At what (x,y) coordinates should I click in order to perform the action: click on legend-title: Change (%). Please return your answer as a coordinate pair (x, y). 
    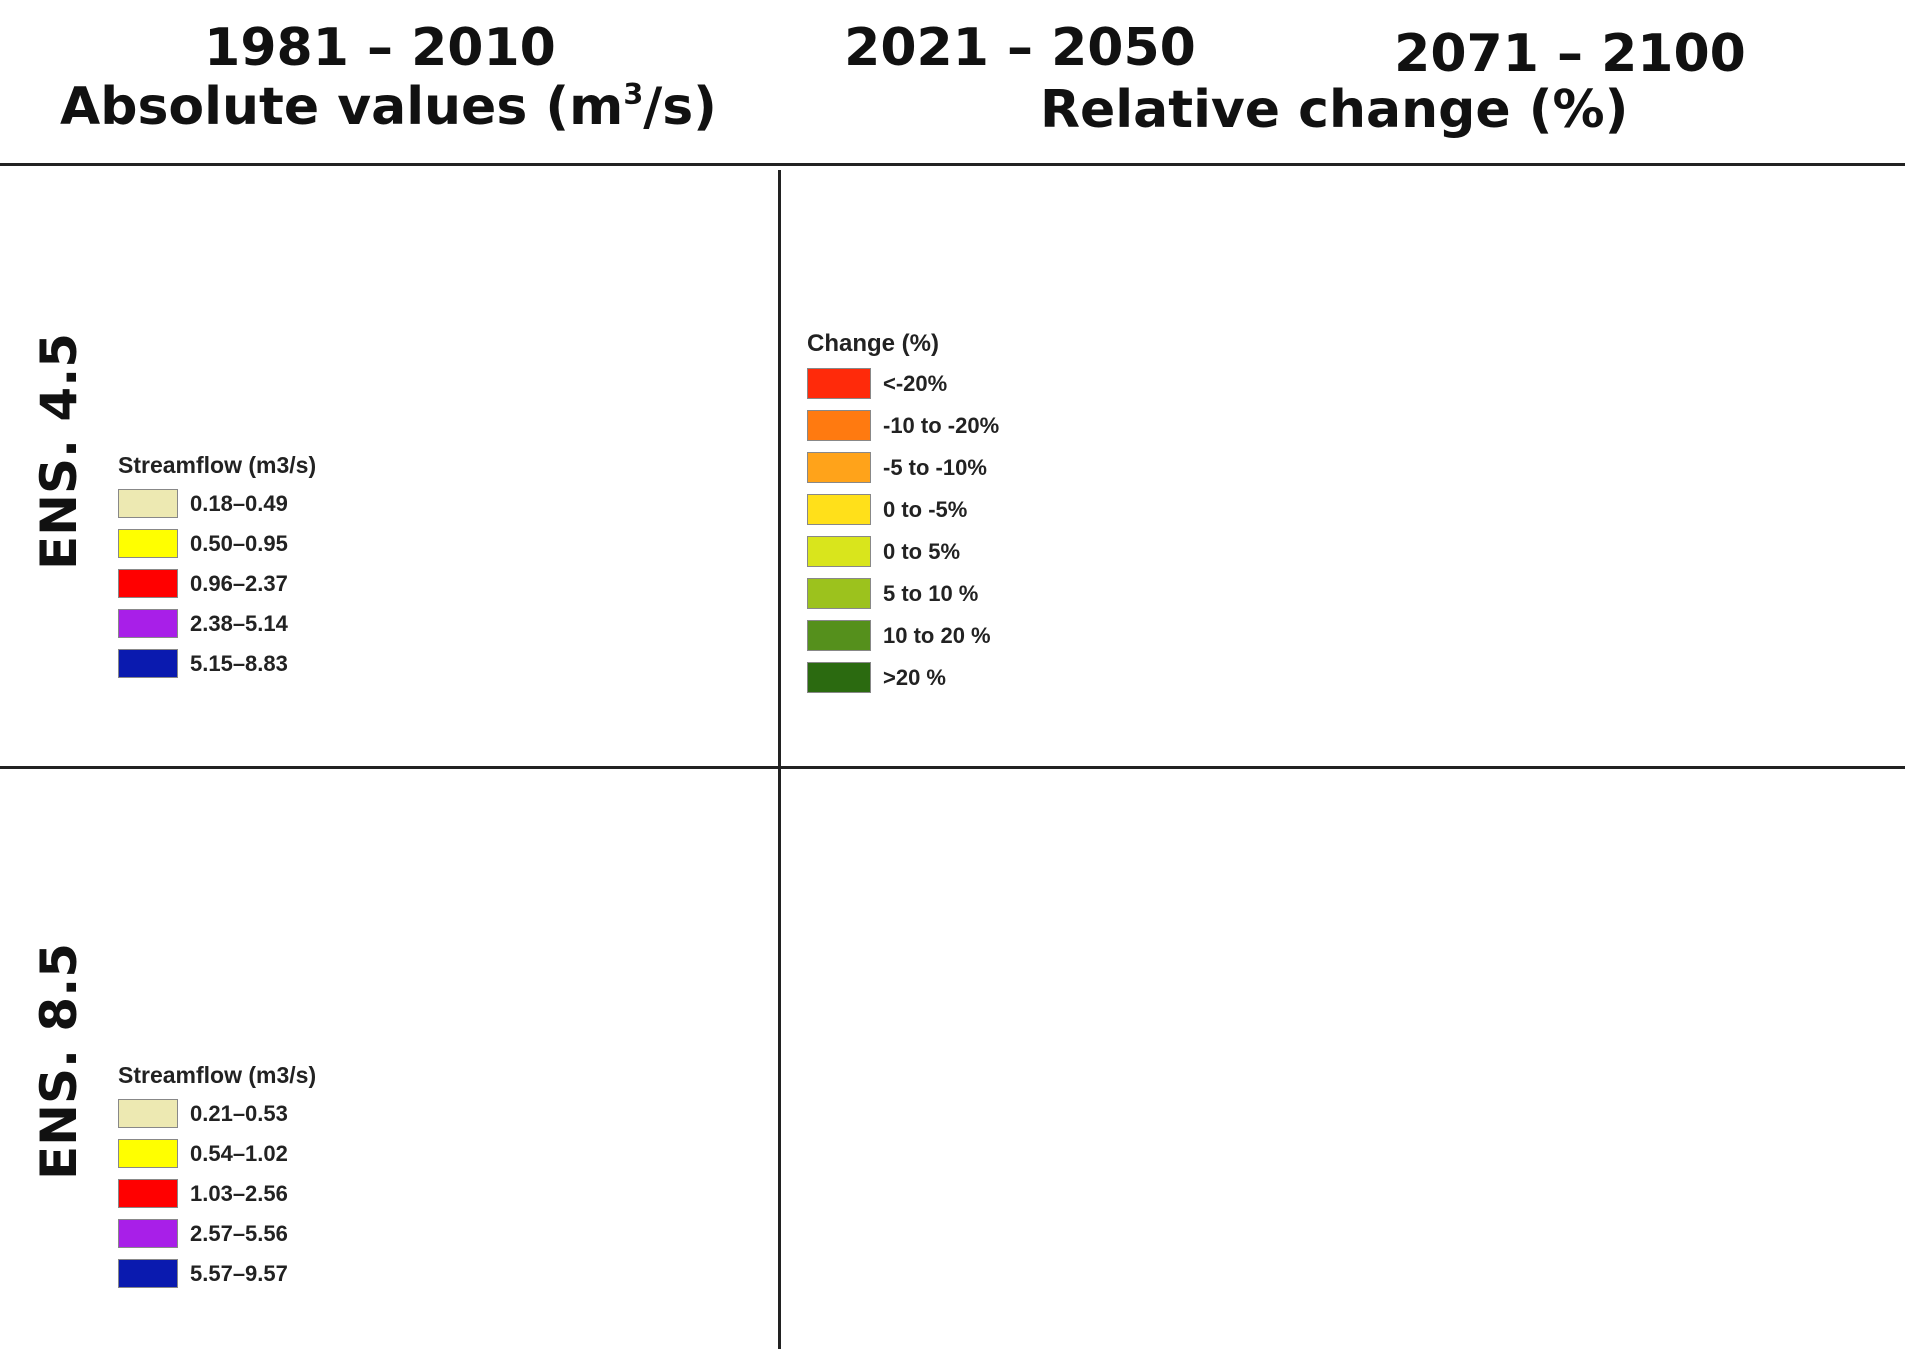
    Looking at the image, I should click on (873, 343).